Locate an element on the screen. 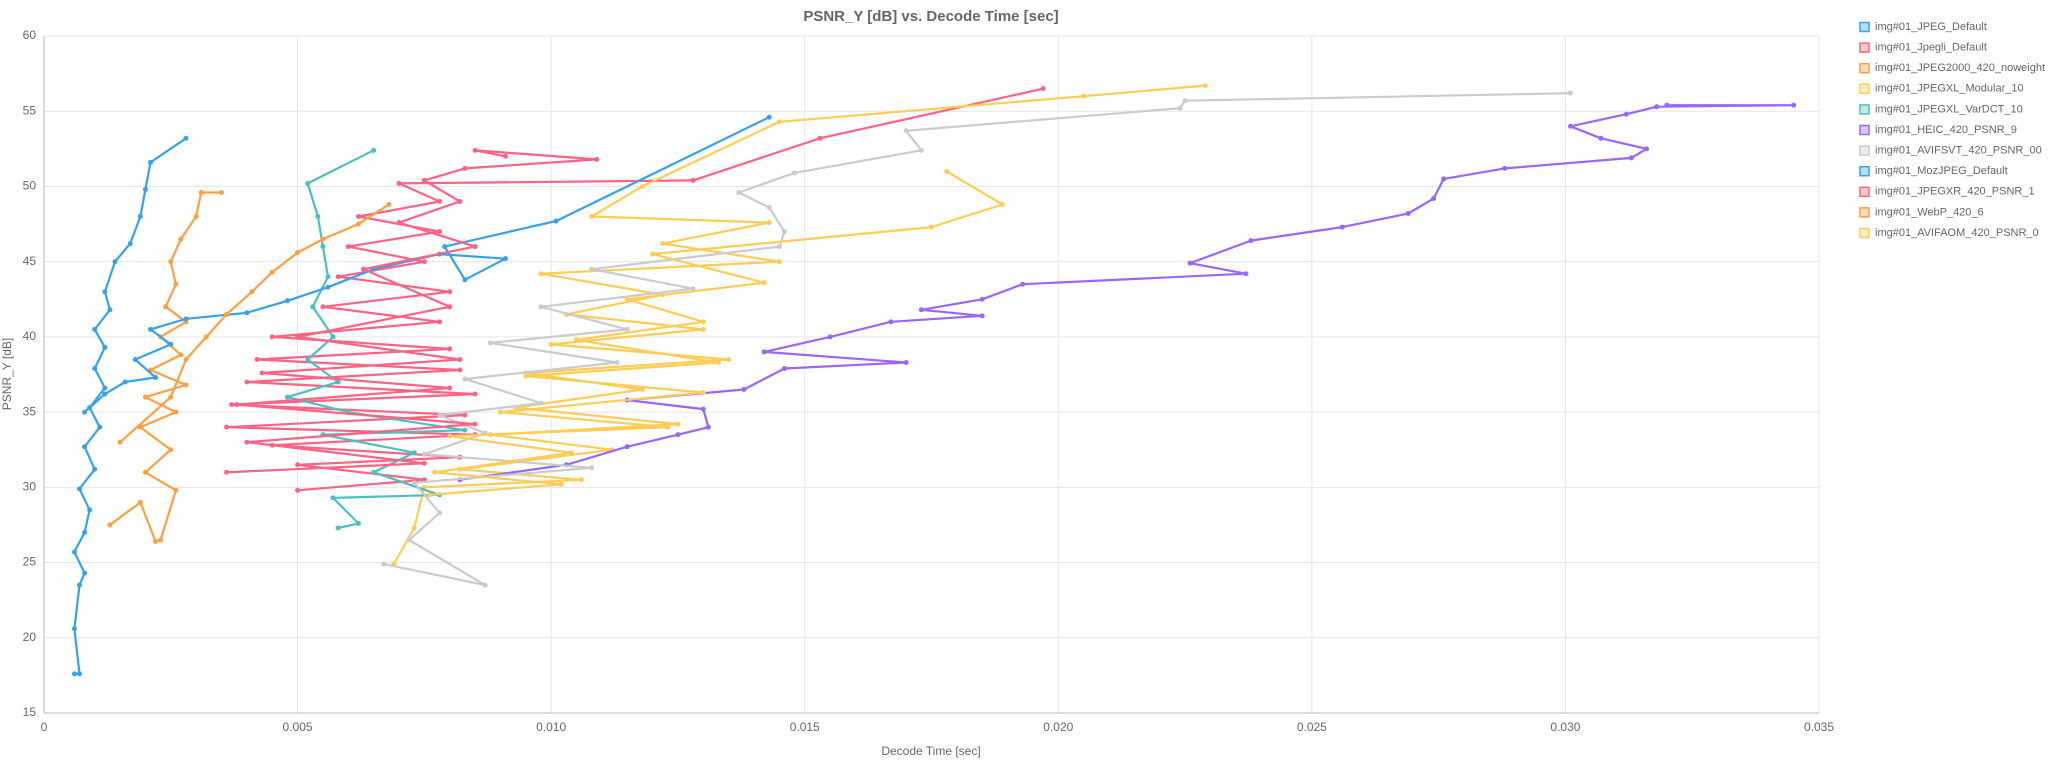 Image resolution: width=2048 pixels, height=766 pixels. series is located at coordinates (165, 366).